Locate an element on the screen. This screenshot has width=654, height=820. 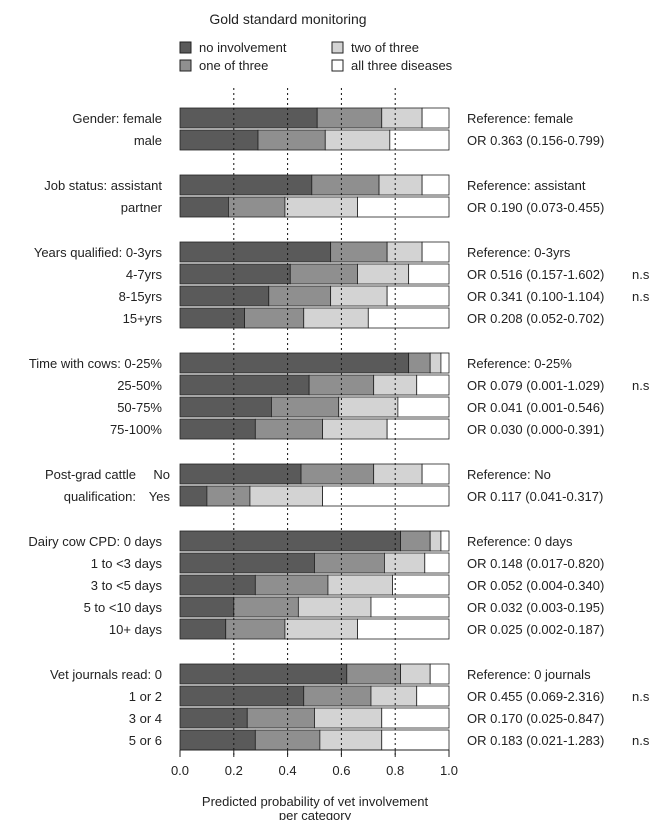
odds-ratio-annotation: OR 0.117 (0.041-0.317) is located at coordinates (535, 496).